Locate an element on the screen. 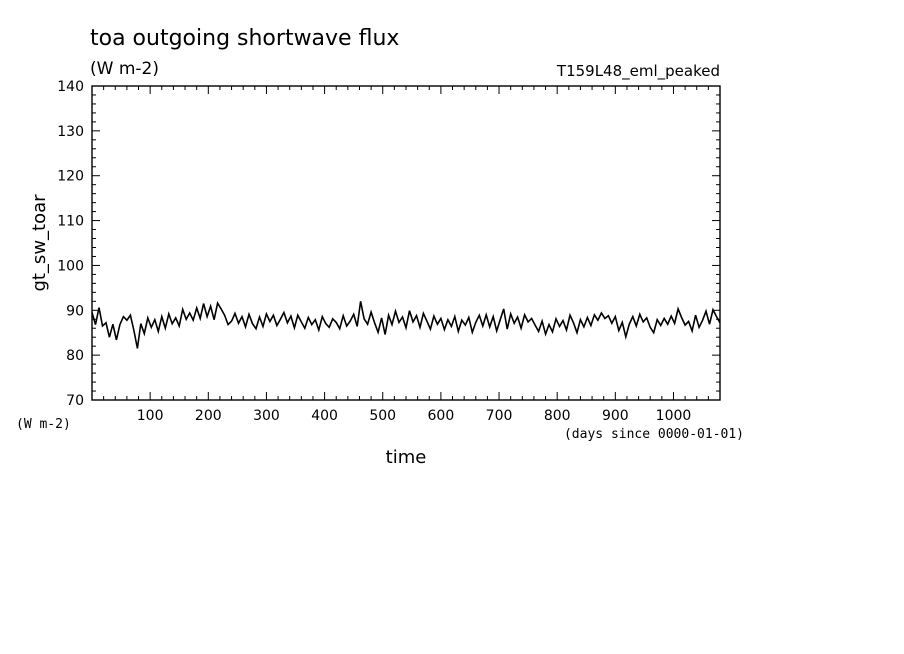 This screenshot has height=654, width=904. x-tick-label: 700 is located at coordinates (499, 416).